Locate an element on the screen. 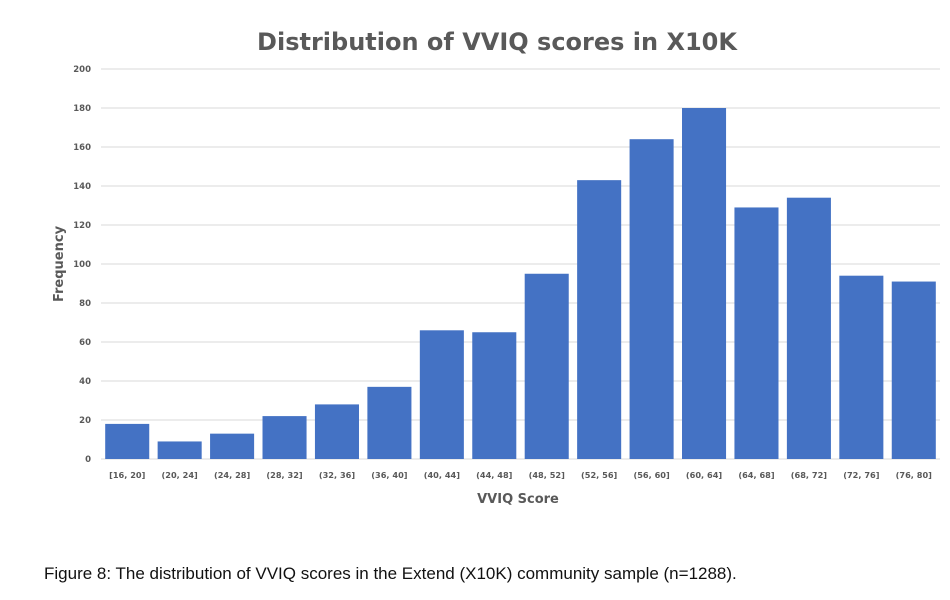 The height and width of the screenshot is (600, 950). y-tick-label: 120 is located at coordinates (82, 226).